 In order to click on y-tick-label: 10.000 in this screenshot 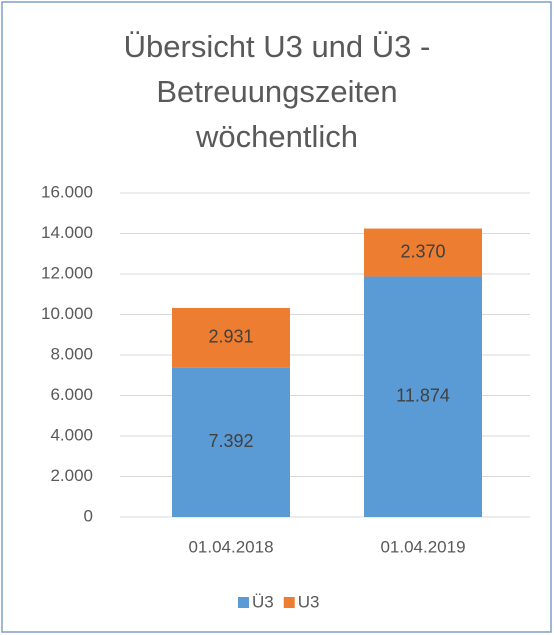, I will do `click(67, 313)`.